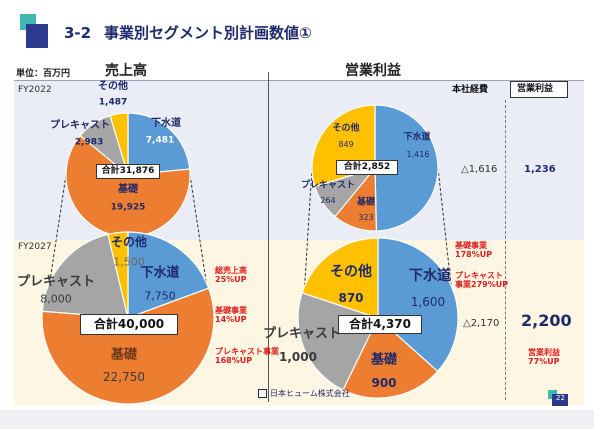 This screenshot has width=594, height=429. Describe the element at coordinates (544, 357) in the screenshot. I see `annotation-op-profit: 営業利益 77%UP` at that location.